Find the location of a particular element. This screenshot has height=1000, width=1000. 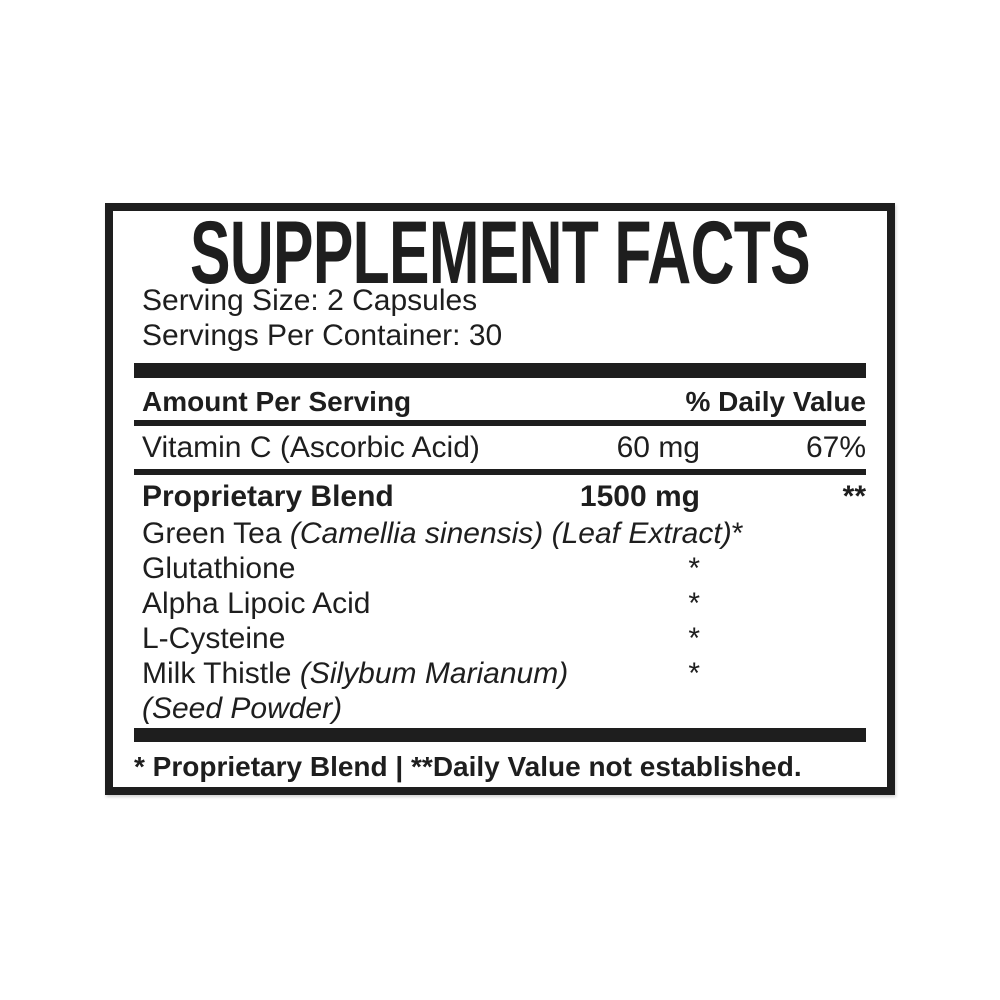

divider-thick-top is located at coordinates (500, 370).